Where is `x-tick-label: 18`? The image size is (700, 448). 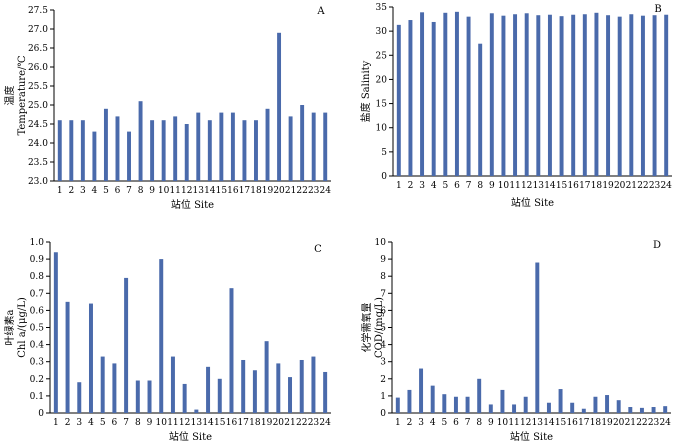
x-tick-label: 18 is located at coordinates (255, 423).